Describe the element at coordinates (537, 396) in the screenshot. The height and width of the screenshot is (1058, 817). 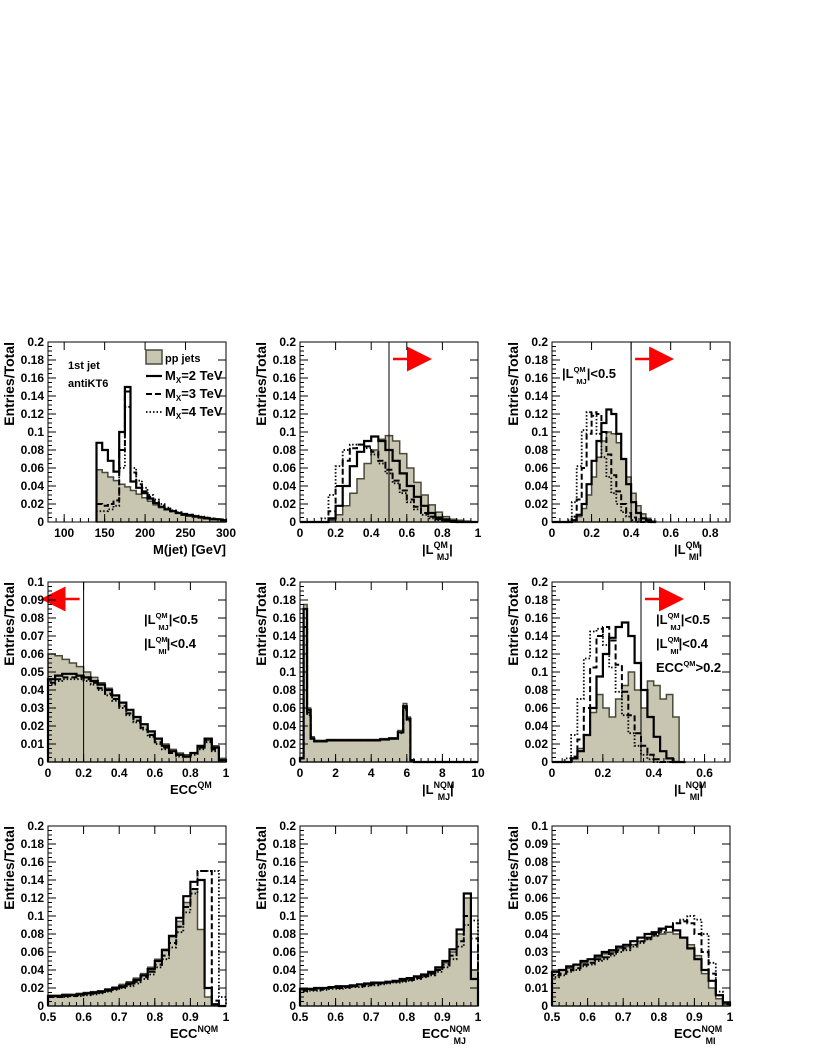
I see `y-tick-label: 0.14` at that location.